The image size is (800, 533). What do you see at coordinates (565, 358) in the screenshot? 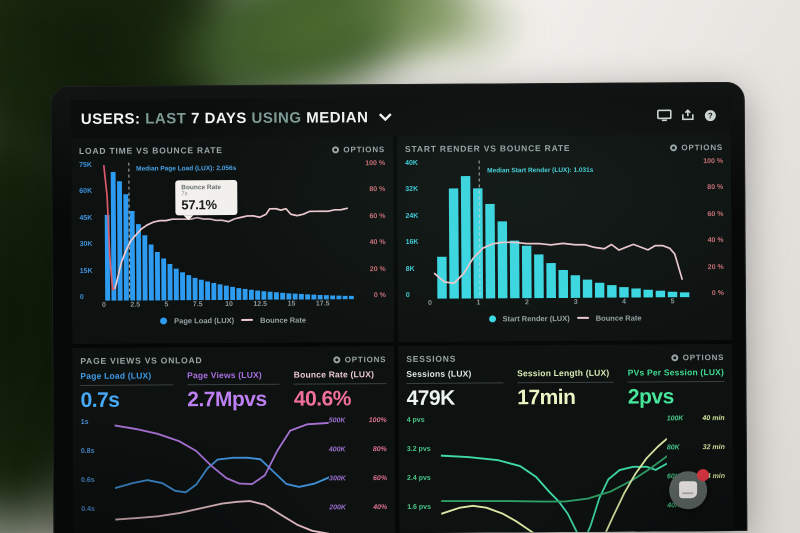
I see `panel-header: SESSIONS OPTIONS` at bounding box center [565, 358].